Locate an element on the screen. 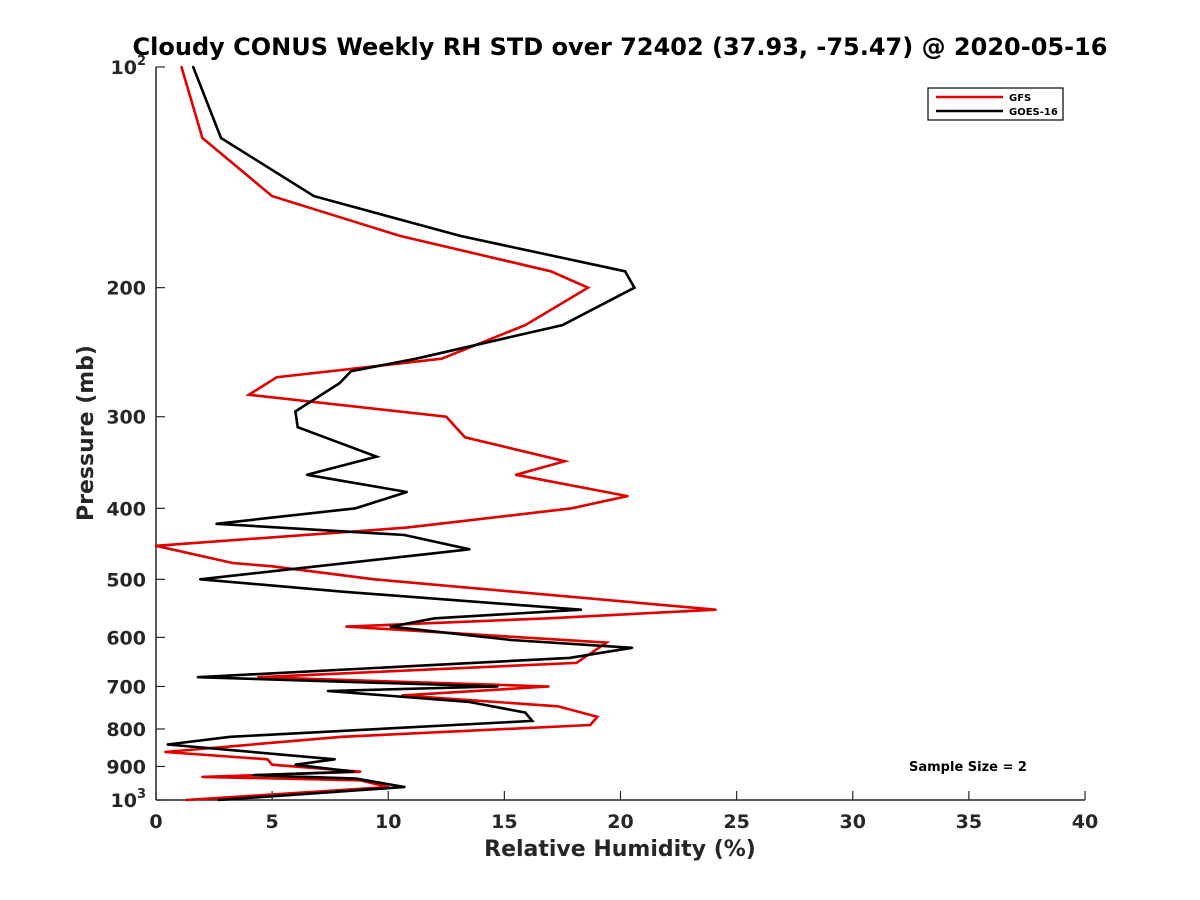 This screenshot has height=900, width=1200. sample-size-annotation: Sample Size = 2 is located at coordinates (968, 767).